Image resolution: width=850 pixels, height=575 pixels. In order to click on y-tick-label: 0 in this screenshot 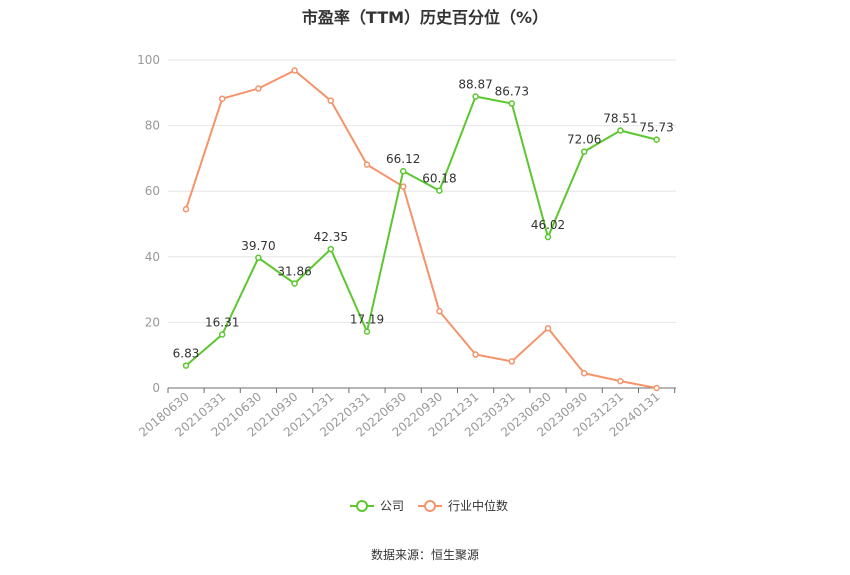, I will do `click(156, 388)`.